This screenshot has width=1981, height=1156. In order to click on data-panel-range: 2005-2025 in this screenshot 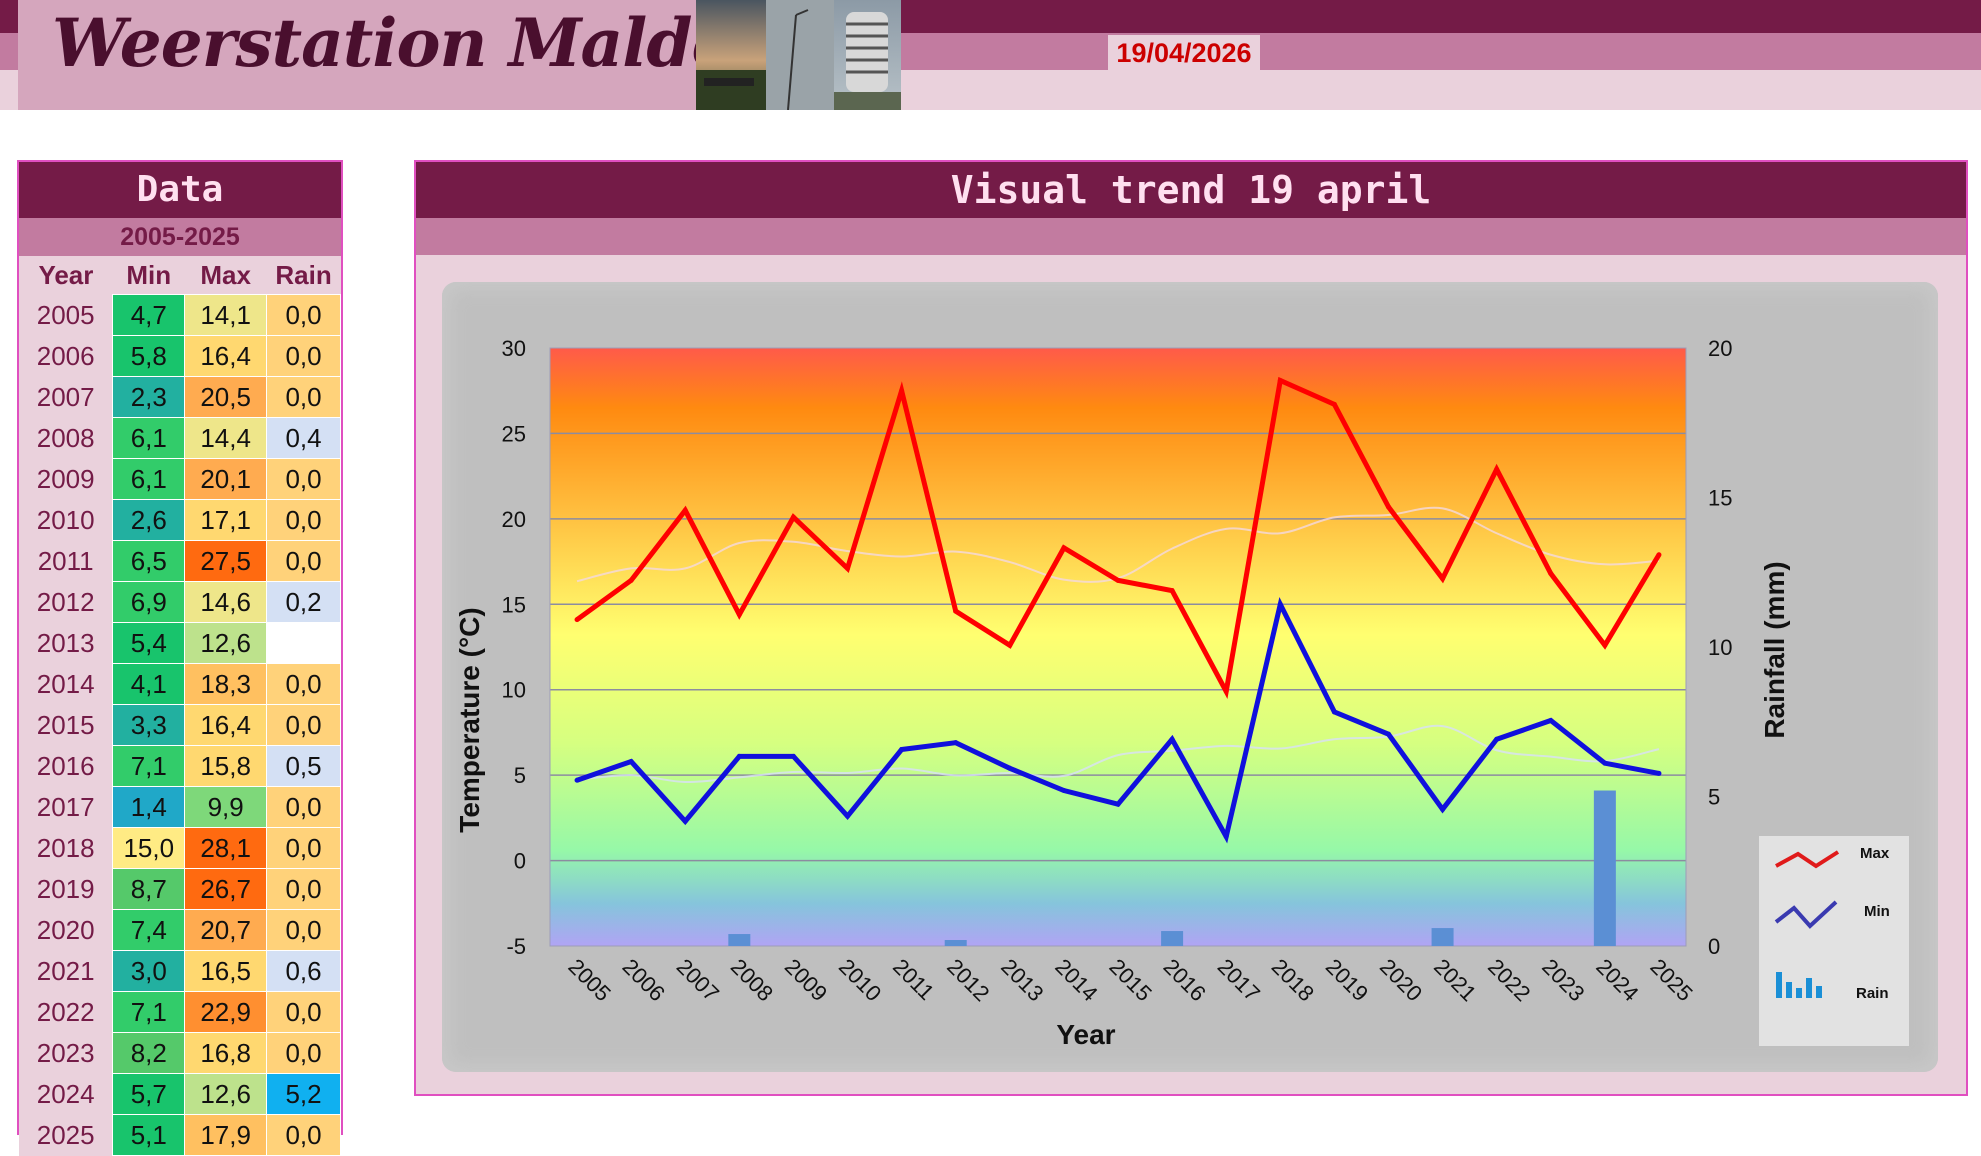, I will do `click(180, 237)`.